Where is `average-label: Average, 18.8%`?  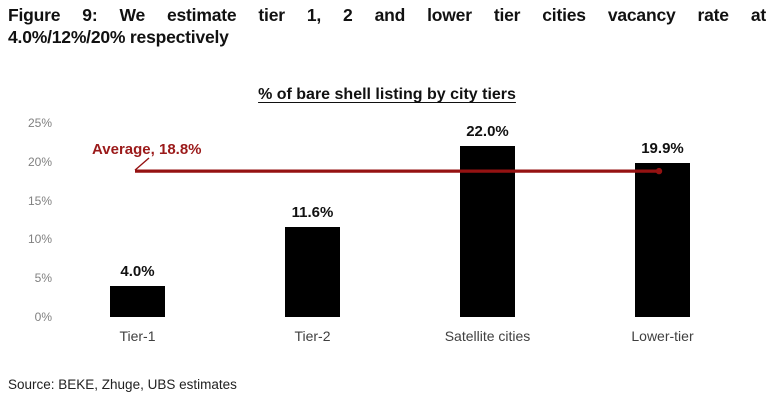 average-label: Average, 18.8% is located at coordinates (147, 149).